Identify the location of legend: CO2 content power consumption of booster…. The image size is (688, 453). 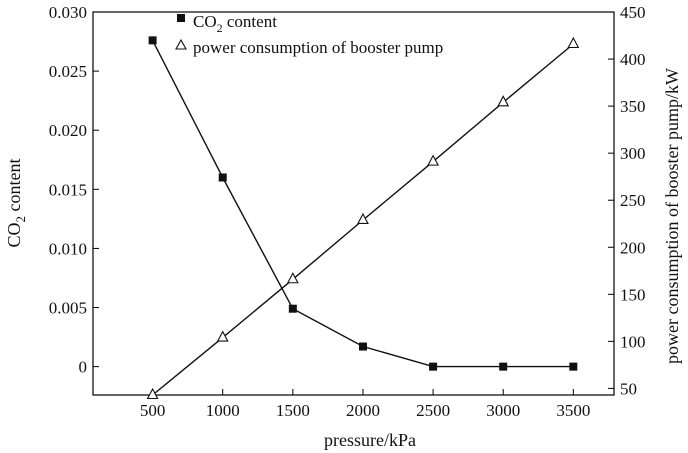
(309, 34).